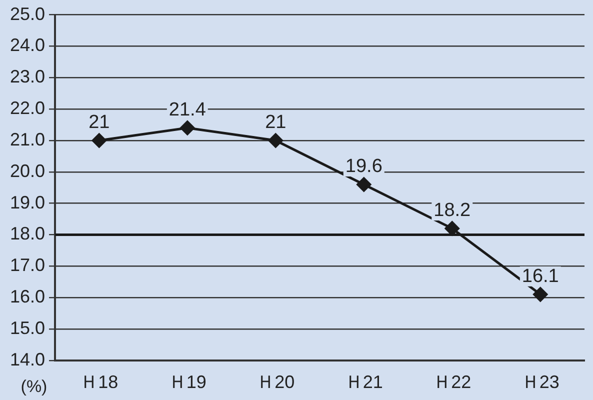 The image size is (593, 400). Describe the element at coordinates (540, 277) in the screenshot. I see `data-label: 16.1` at that location.